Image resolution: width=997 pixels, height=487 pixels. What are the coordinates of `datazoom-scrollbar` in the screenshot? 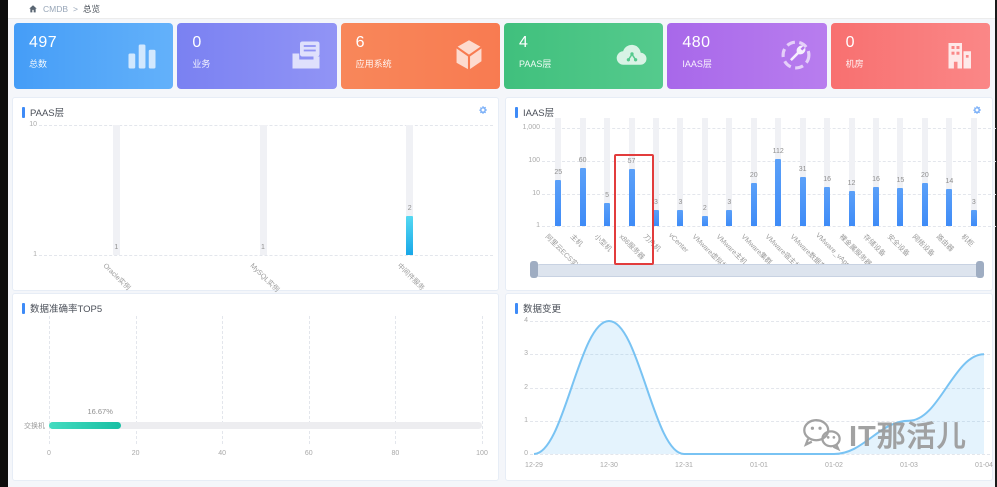 It's located at (758, 270).